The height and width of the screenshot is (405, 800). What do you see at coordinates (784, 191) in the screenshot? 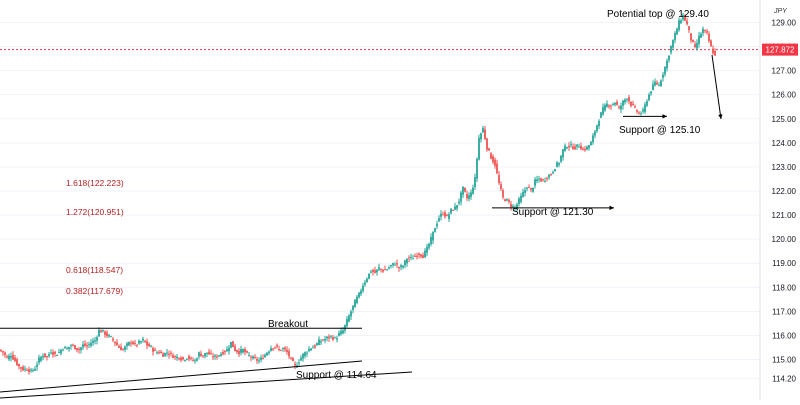
I see `y-tick-label: 122.00` at bounding box center [784, 191].